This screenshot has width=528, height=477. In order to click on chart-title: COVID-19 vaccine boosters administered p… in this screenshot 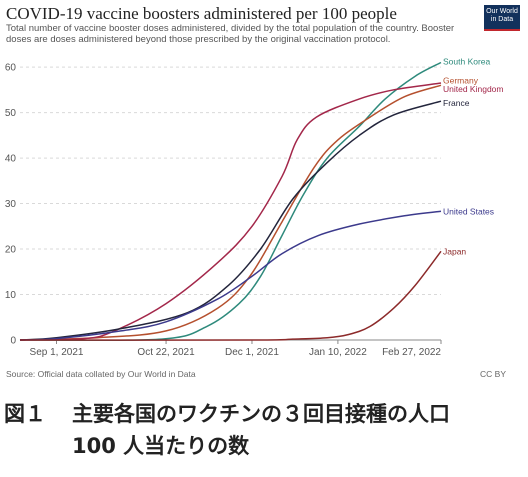, I will do `click(201, 13)`.